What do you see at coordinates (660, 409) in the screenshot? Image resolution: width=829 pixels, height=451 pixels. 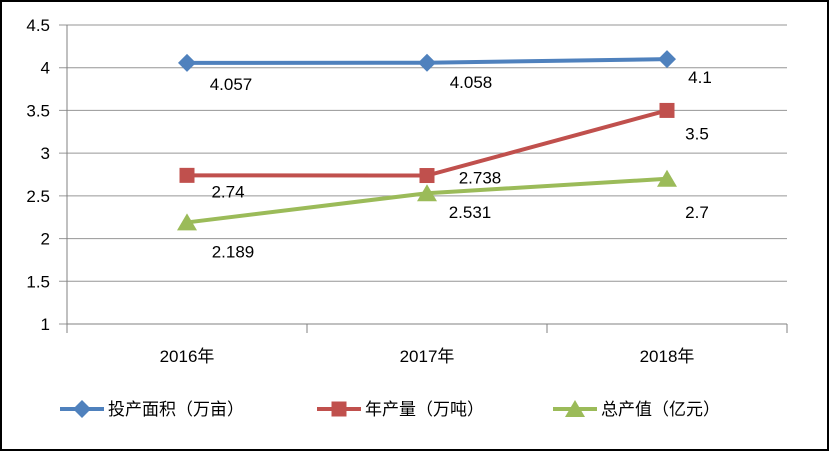 I see `legend-label: 总产值（亿元）` at bounding box center [660, 409].